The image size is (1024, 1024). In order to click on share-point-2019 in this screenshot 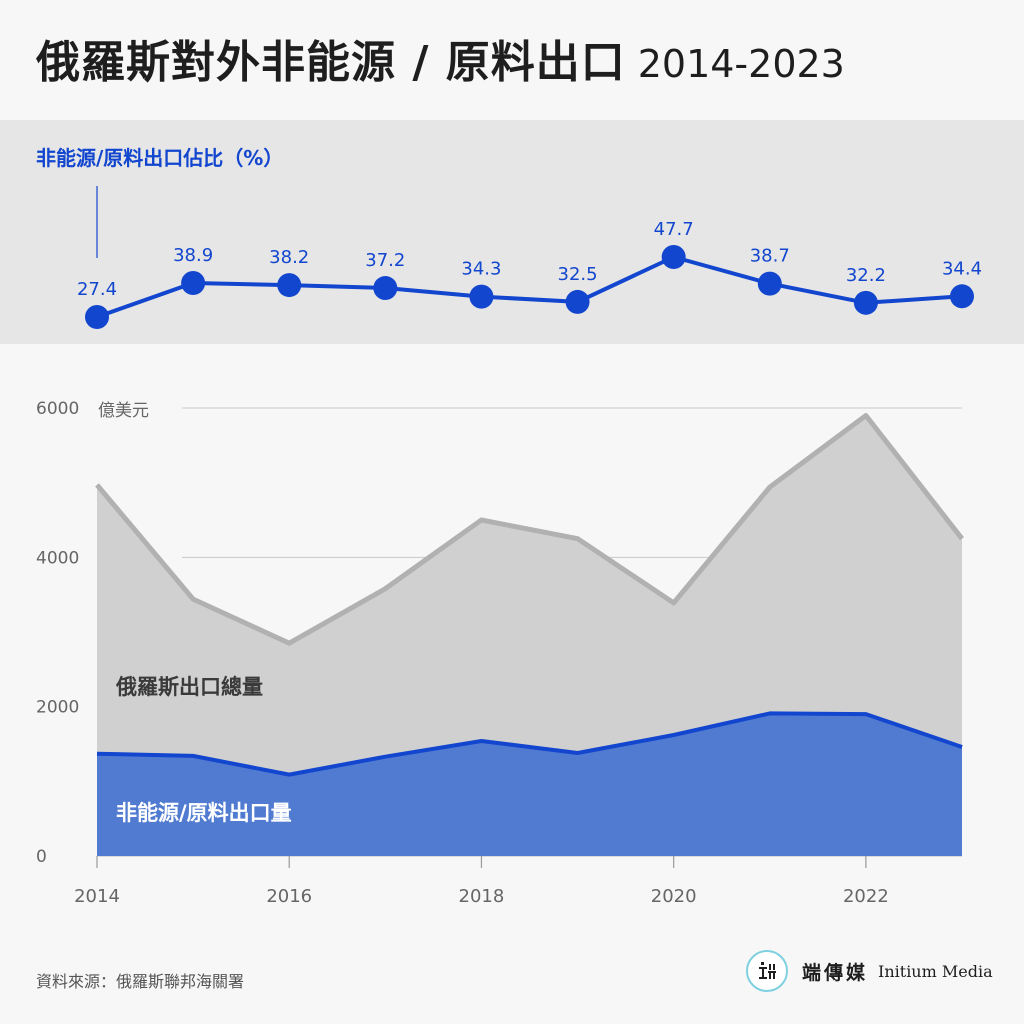, I will do `click(577, 301)`.